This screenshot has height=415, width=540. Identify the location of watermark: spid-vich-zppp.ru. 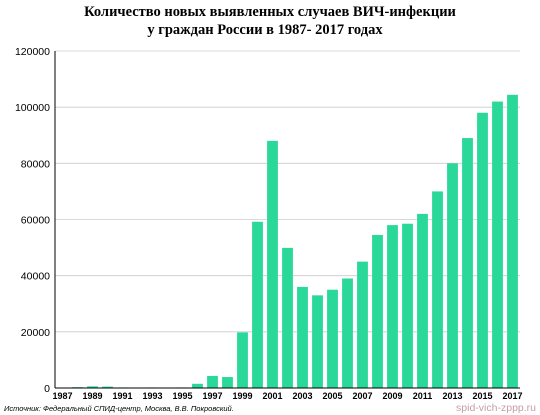
(496, 408).